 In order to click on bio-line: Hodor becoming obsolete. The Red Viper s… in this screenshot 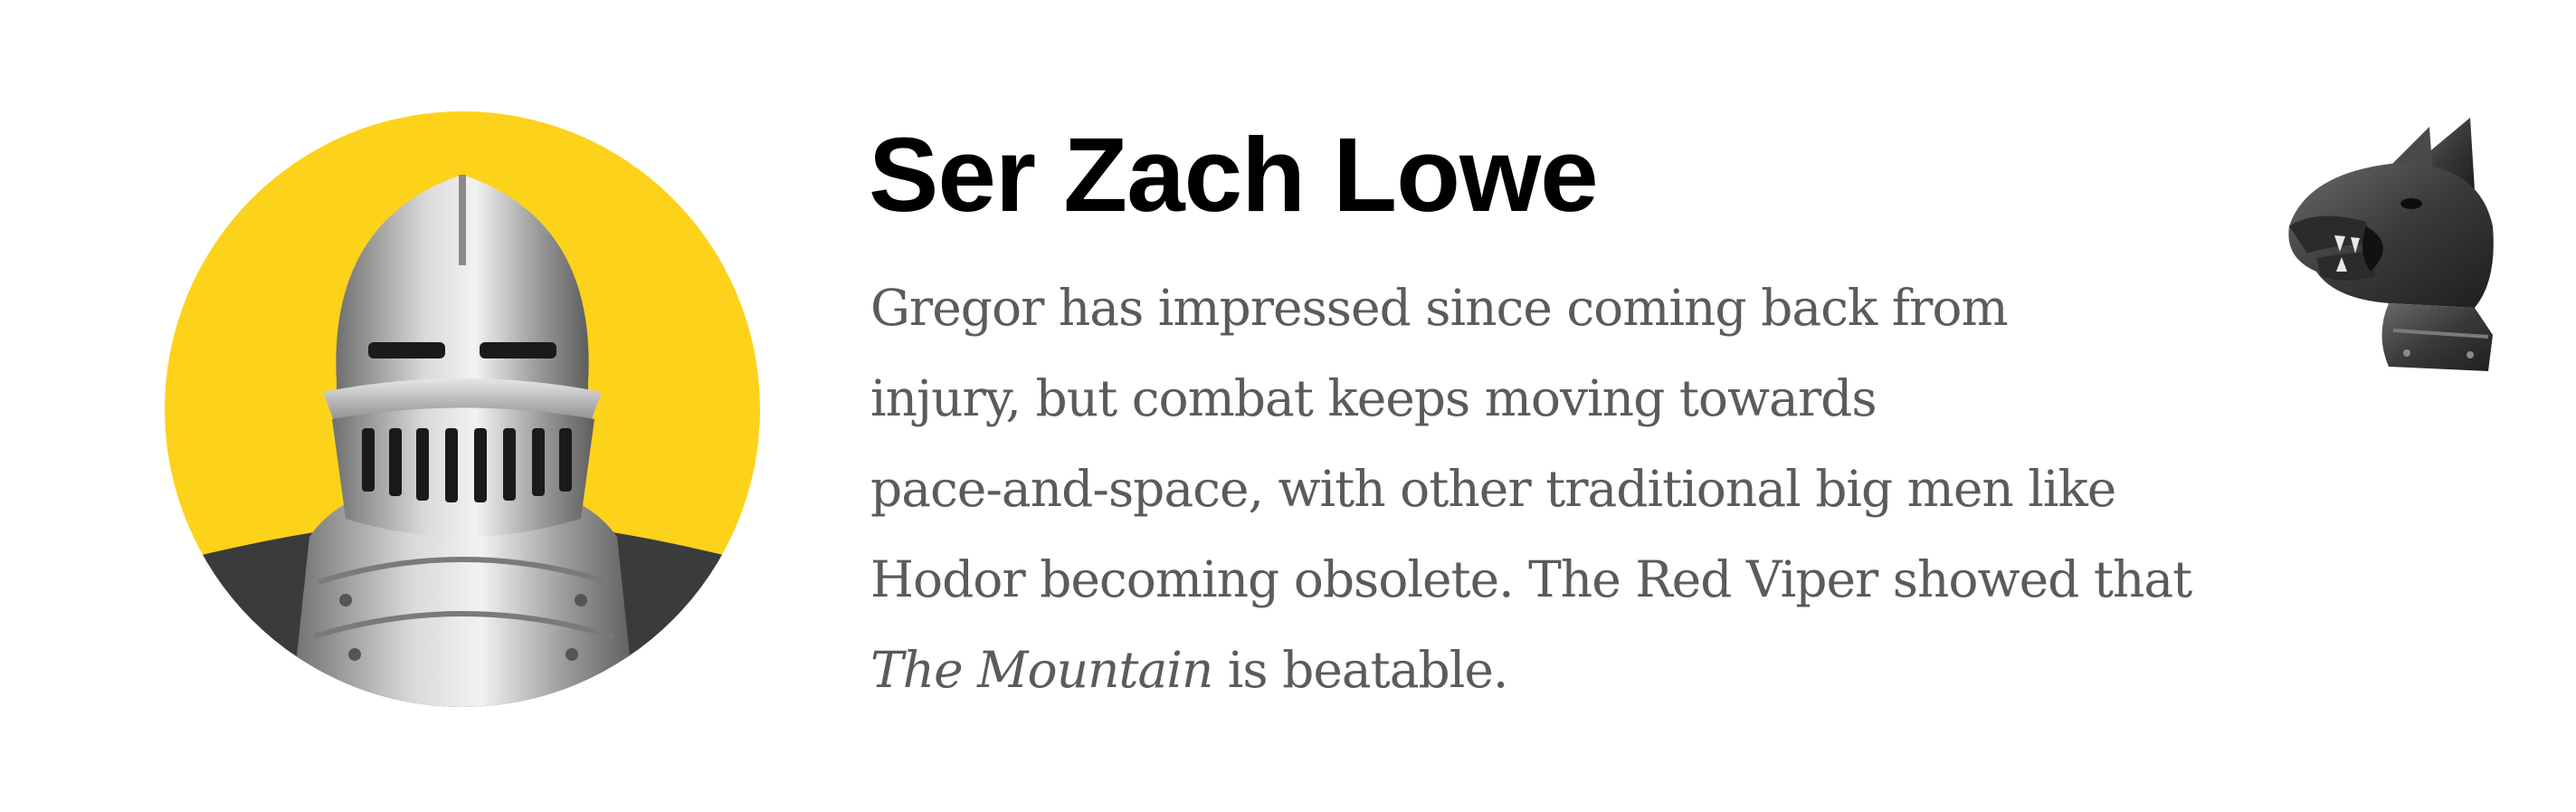, I will do `click(1531, 579)`.